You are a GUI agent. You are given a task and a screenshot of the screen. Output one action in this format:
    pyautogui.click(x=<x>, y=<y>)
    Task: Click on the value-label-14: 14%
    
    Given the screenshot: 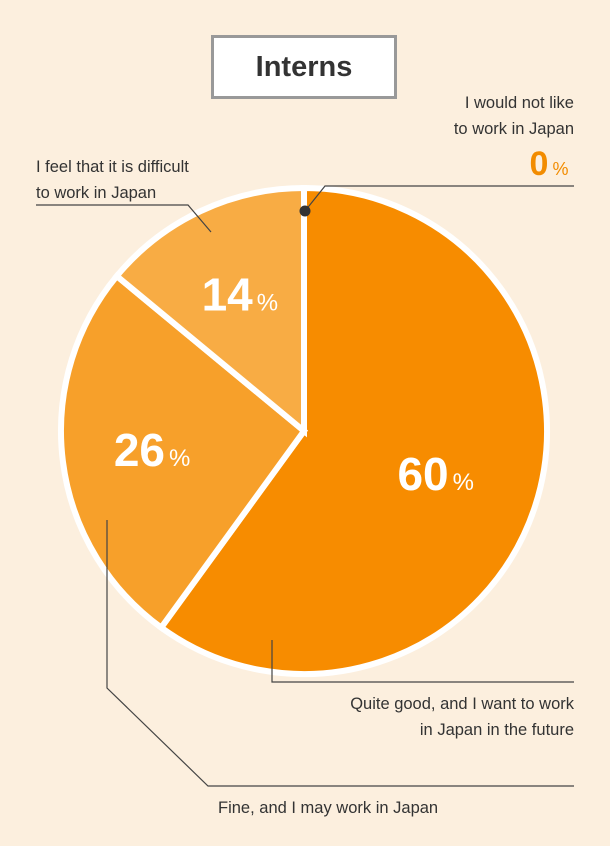 What is the action you would take?
    pyautogui.click(x=240, y=295)
    